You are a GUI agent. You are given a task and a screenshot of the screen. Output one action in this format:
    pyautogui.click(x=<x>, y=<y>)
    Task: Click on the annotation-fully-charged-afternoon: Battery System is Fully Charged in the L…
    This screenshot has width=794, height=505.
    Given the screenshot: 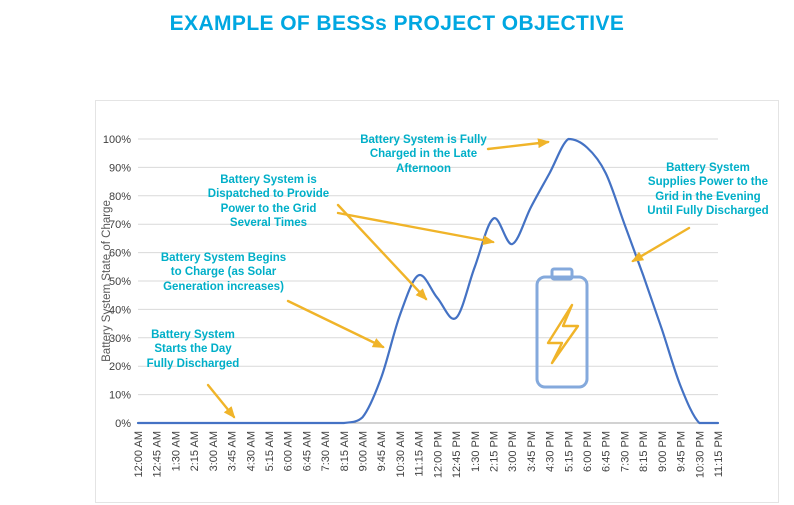 What is the action you would take?
    pyautogui.click(x=423, y=154)
    